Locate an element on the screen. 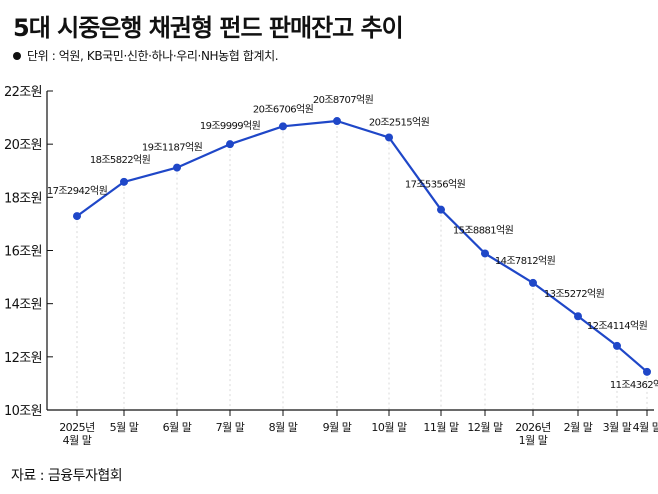  data-label: 20조6706억원 is located at coordinates (283, 109).